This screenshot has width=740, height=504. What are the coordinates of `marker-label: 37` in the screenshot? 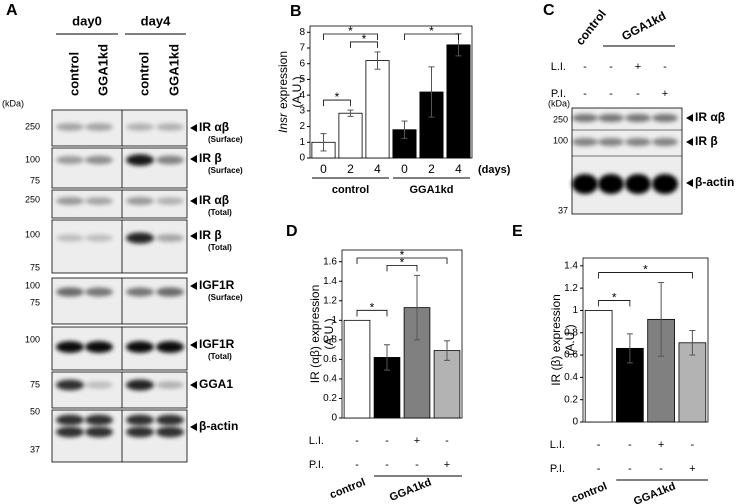 It's located at (35, 449).